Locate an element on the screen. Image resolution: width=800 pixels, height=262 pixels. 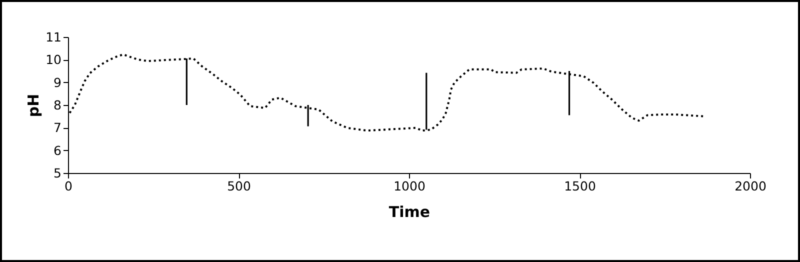
y-tick-label: 8 is located at coordinates (58, 105).